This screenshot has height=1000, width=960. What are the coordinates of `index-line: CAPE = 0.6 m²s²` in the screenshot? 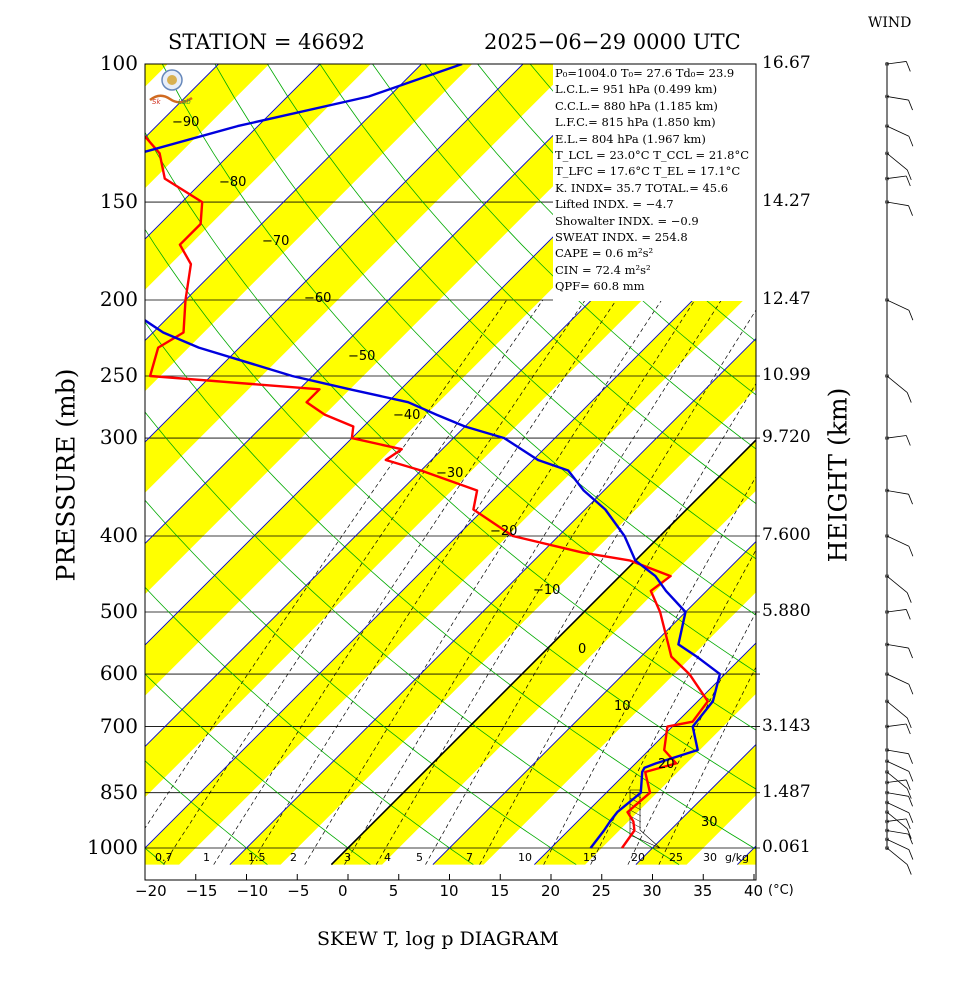 It's located at (604, 253).